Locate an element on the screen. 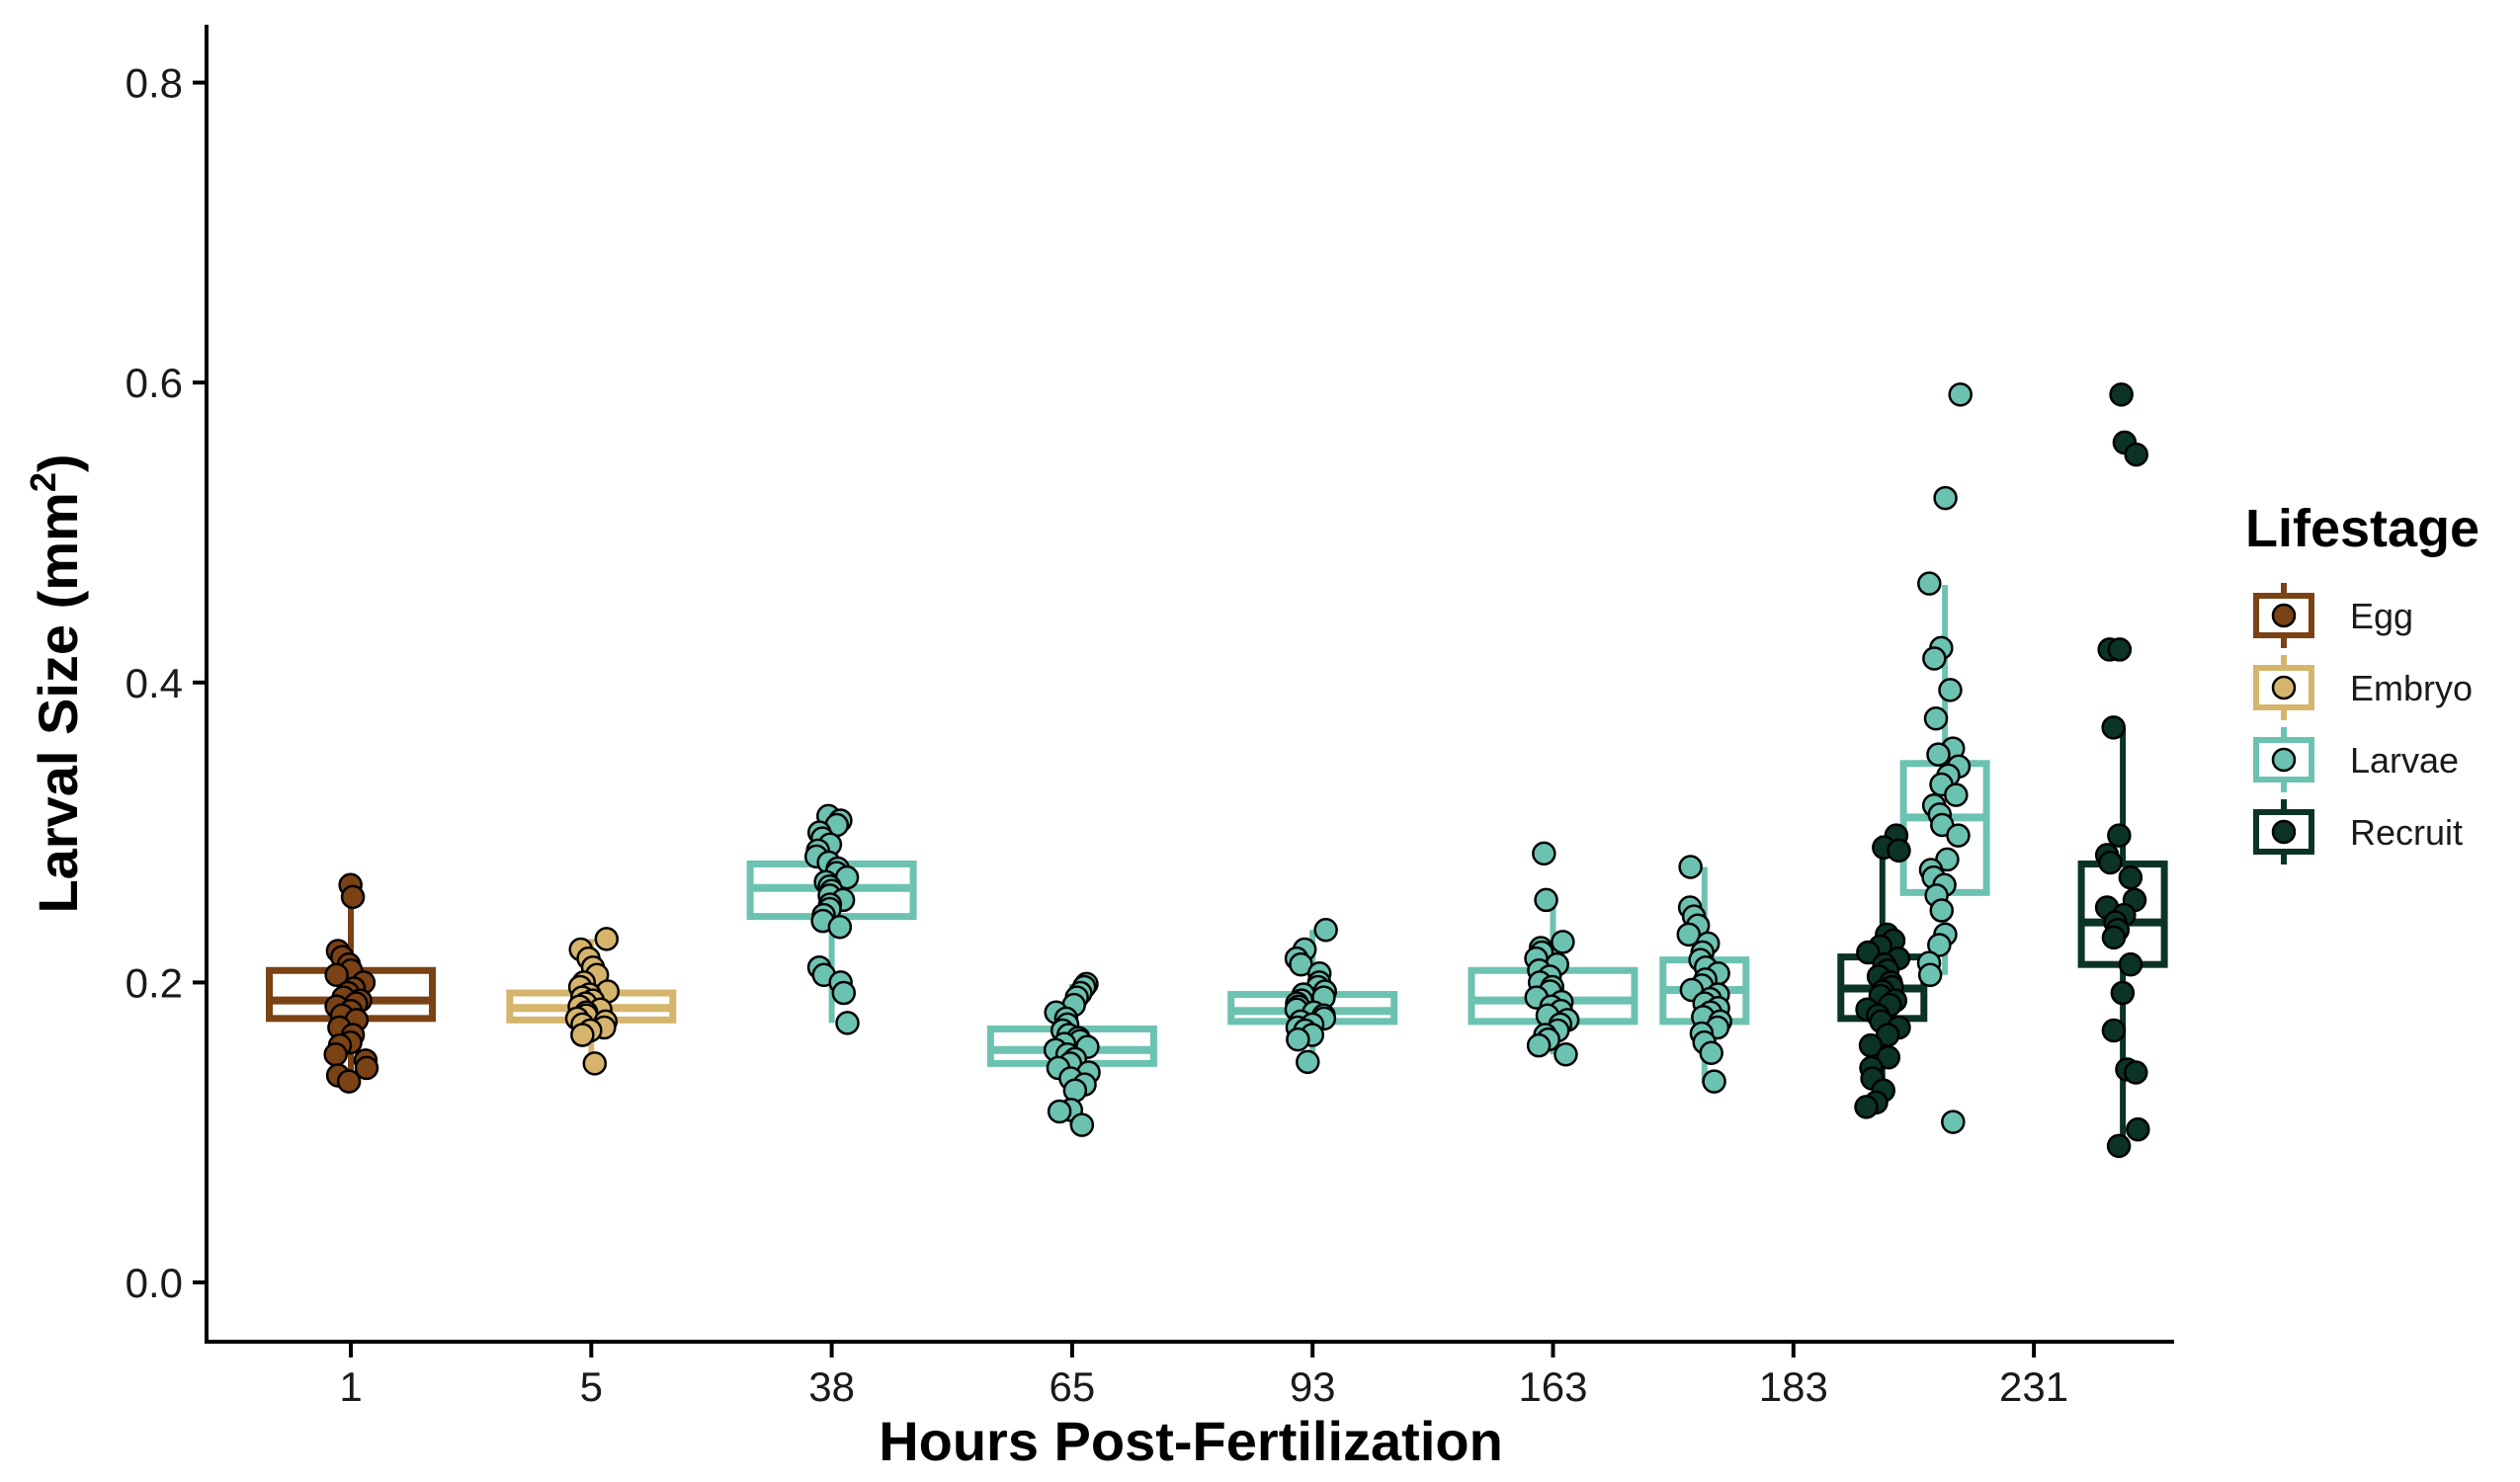 This screenshot has height=1482, width=2520. x-tick-label: 38 is located at coordinates (831, 1386).